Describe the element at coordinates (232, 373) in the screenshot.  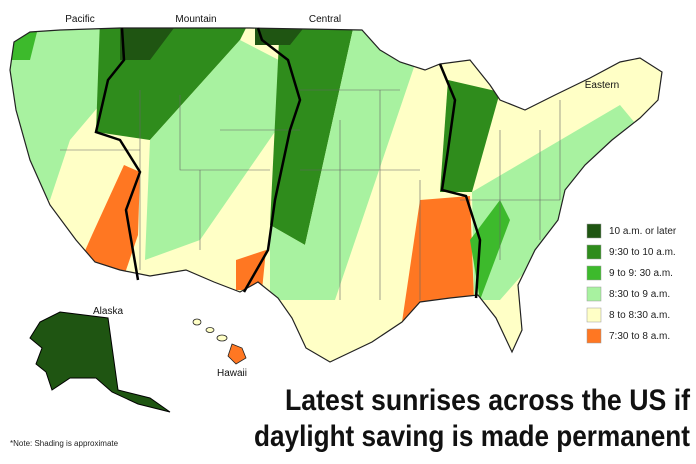
I see `region-label: Hawaii` at that location.